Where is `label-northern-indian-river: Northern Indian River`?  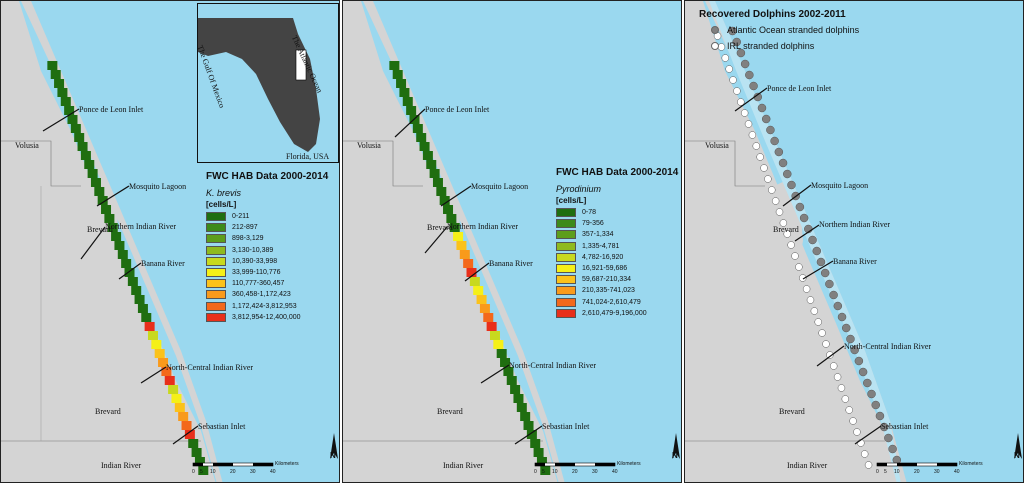
label-northern-indian-river: Northern Indian River is located at coordinates (483, 226).